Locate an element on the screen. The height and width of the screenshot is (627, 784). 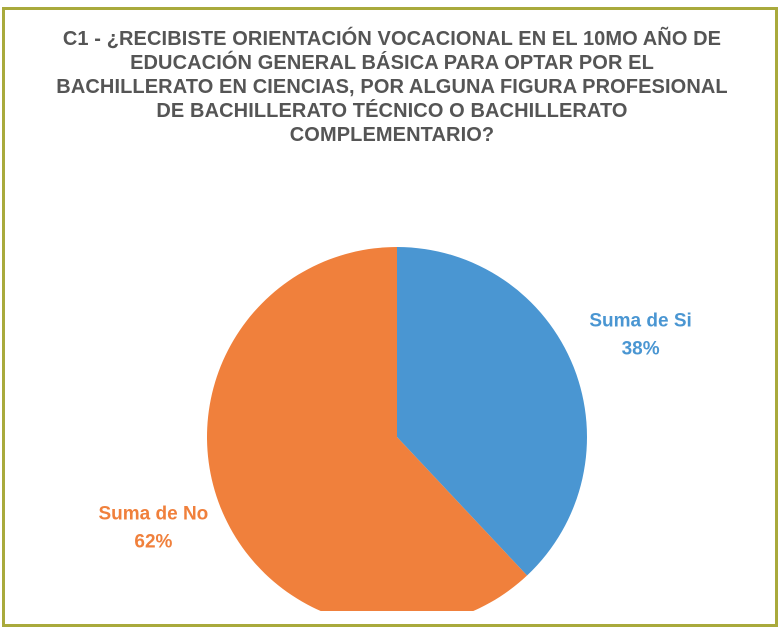
slice-category-label: Suma de Si is located at coordinates (640, 320).